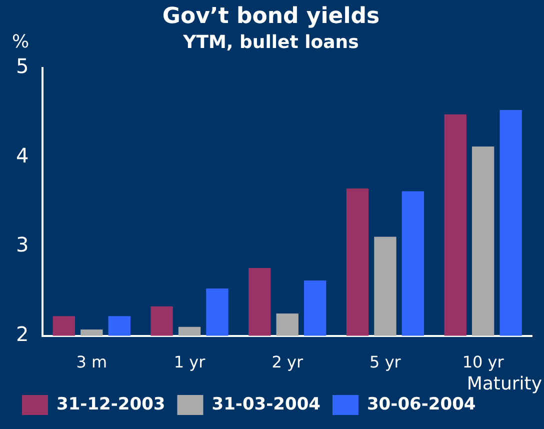 This screenshot has height=429, width=544. What do you see at coordinates (190, 362) in the screenshot?
I see `x-tick-label: 1 yr` at bounding box center [190, 362].